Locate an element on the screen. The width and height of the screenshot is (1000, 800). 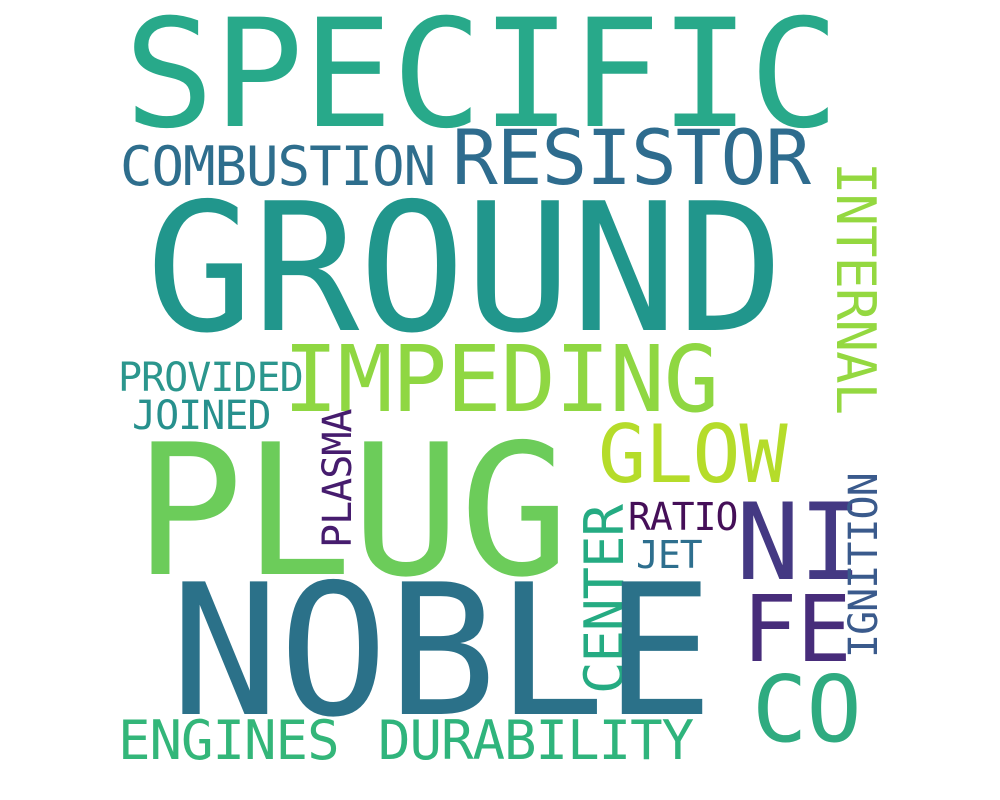
word-joined: JOINED is located at coordinates (201, 416).